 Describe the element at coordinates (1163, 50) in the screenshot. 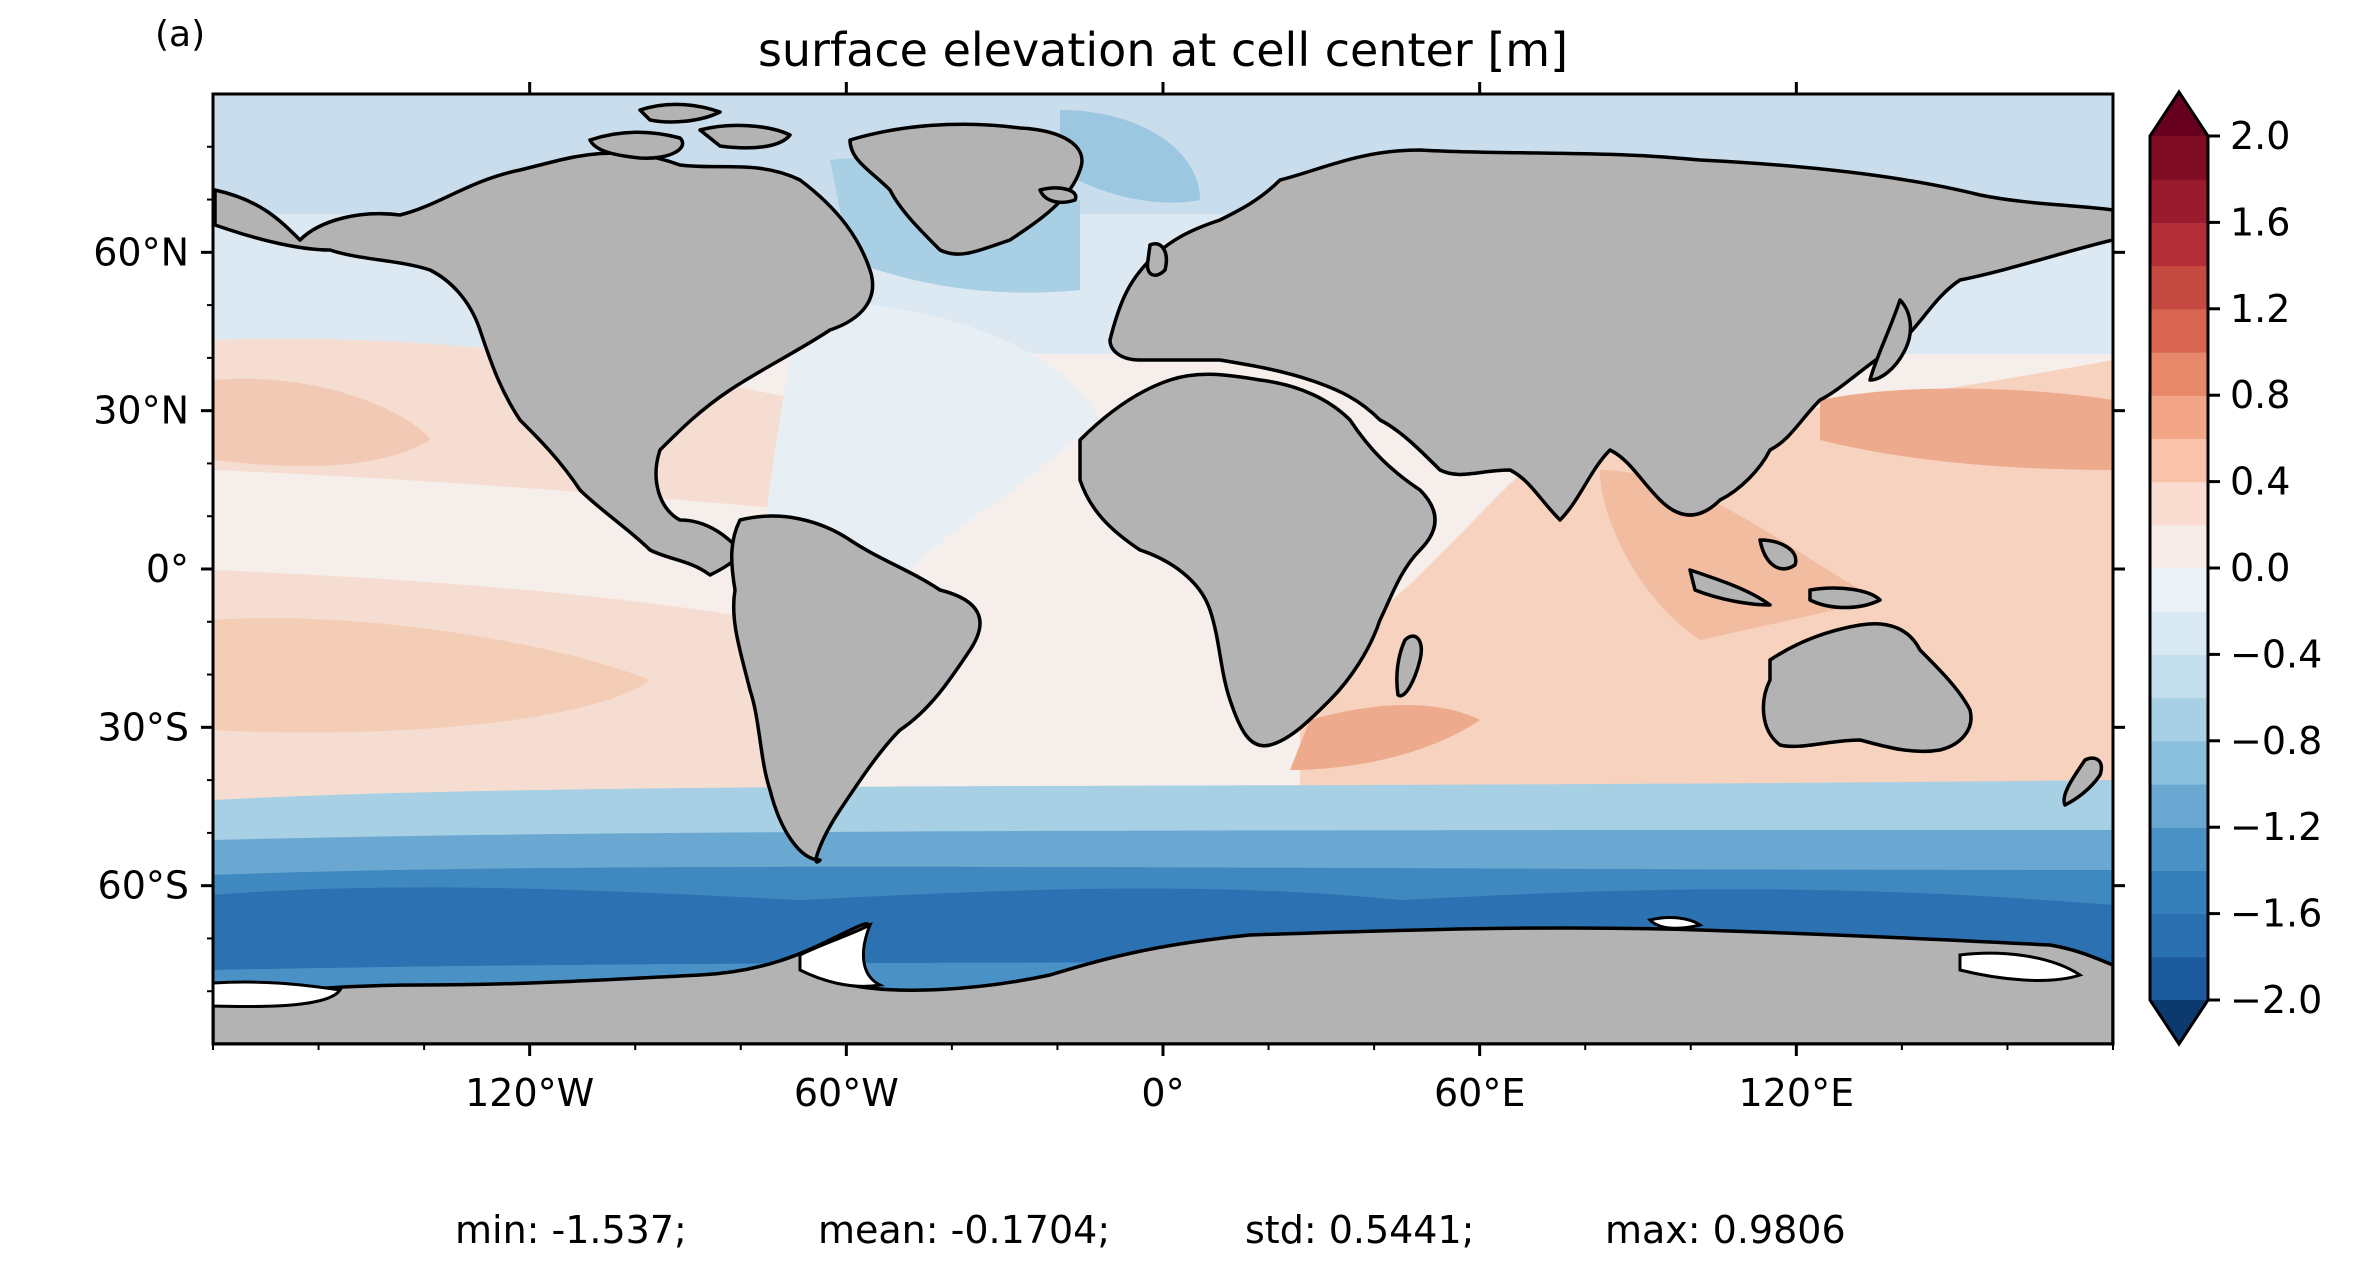

I see `map-title: surface elevation at cell center [m]` at that location.